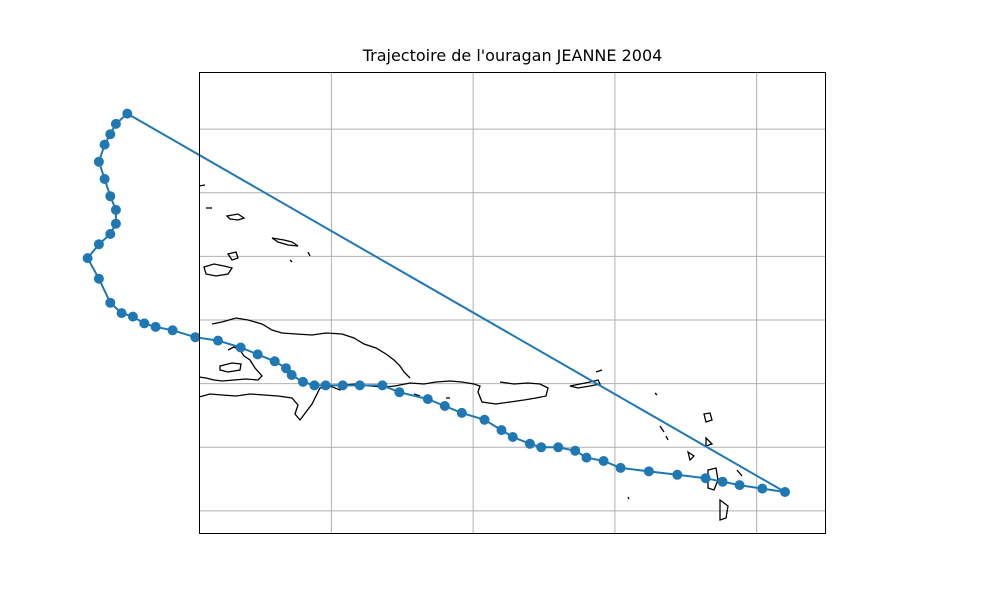  I want to click on coast-haiti, so click(297, 402).